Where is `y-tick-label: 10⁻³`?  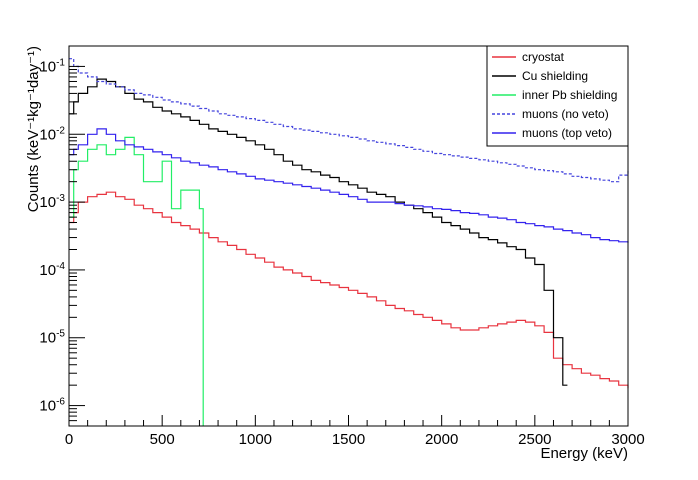
y-tick-label: 10⁻³ is located at coordinates (52, 202).